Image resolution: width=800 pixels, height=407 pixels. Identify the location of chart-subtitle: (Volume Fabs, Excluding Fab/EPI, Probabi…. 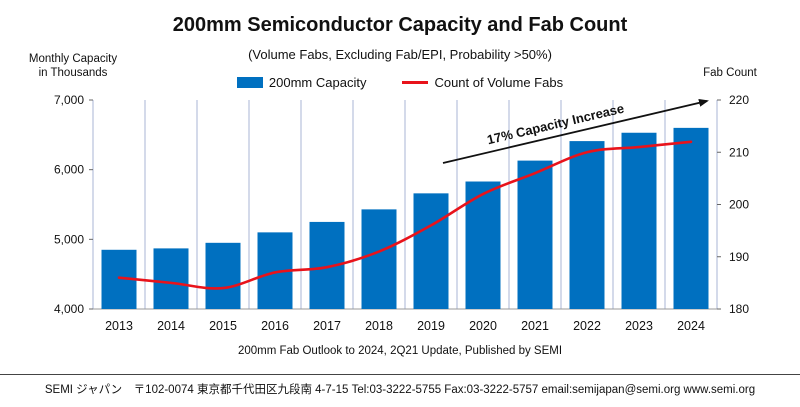
(400, 54).